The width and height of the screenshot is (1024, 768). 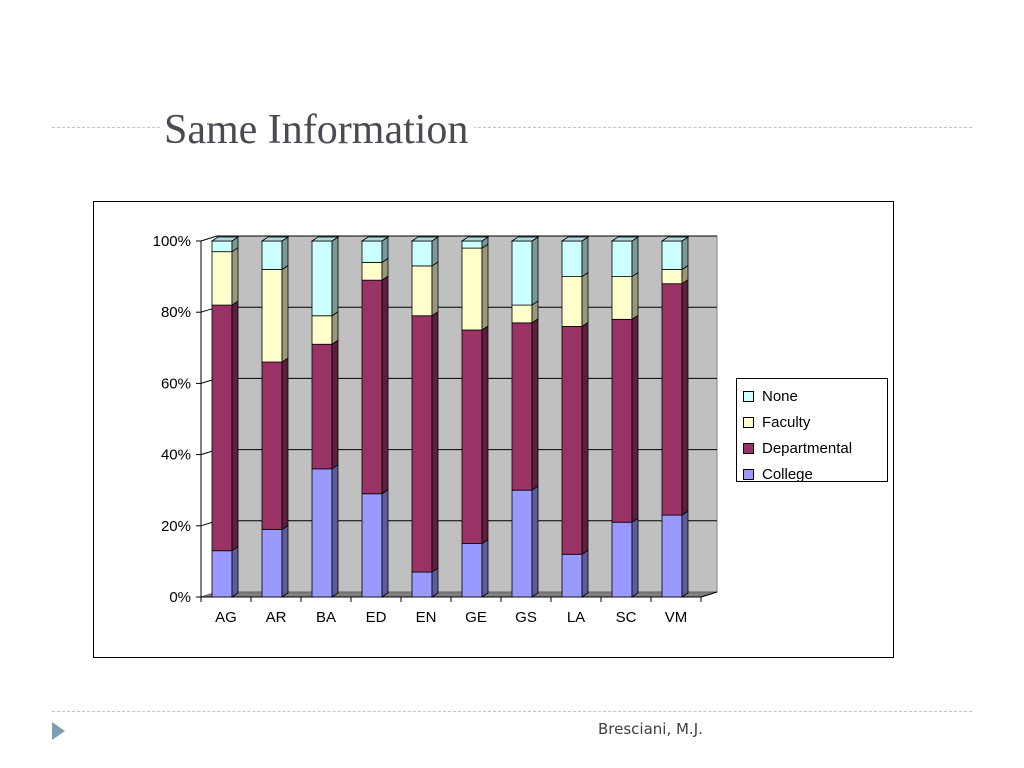 What do you see at coordinates (425, 239) in the screenshot?
I see `bar-top-en` at bounding box center [425, 239].